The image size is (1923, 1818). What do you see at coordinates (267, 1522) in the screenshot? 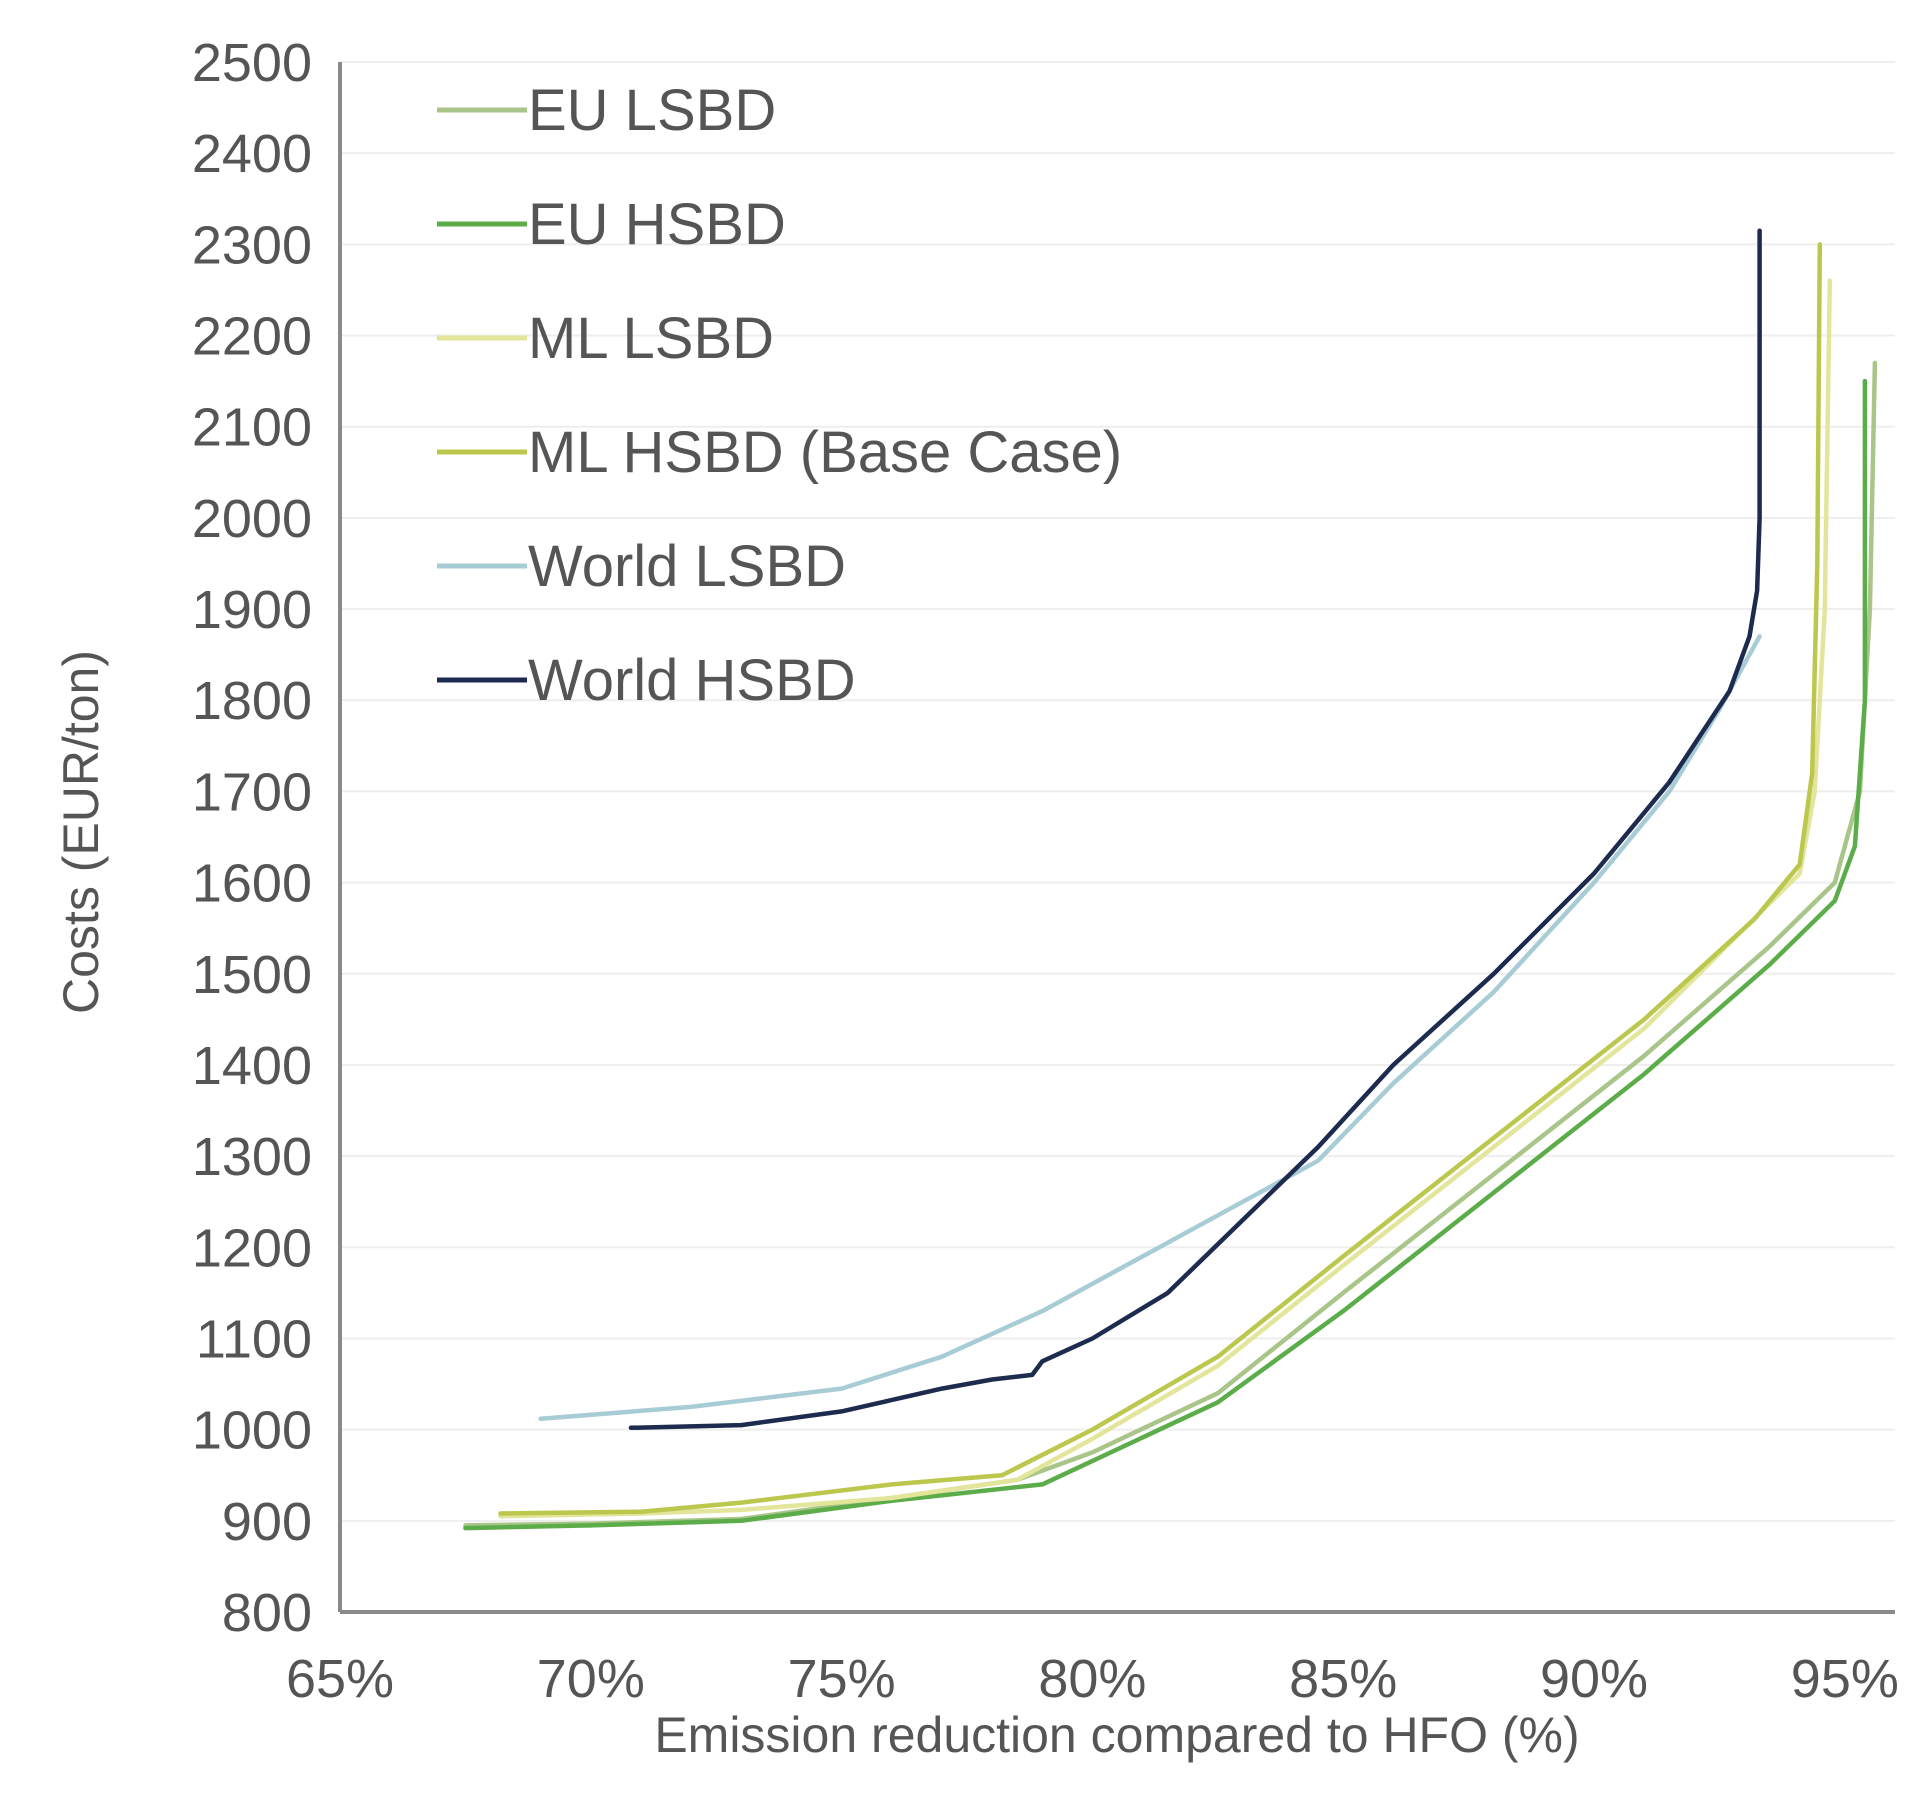
I see `y-tick-label: 900` at bounding box center [267, 1522].